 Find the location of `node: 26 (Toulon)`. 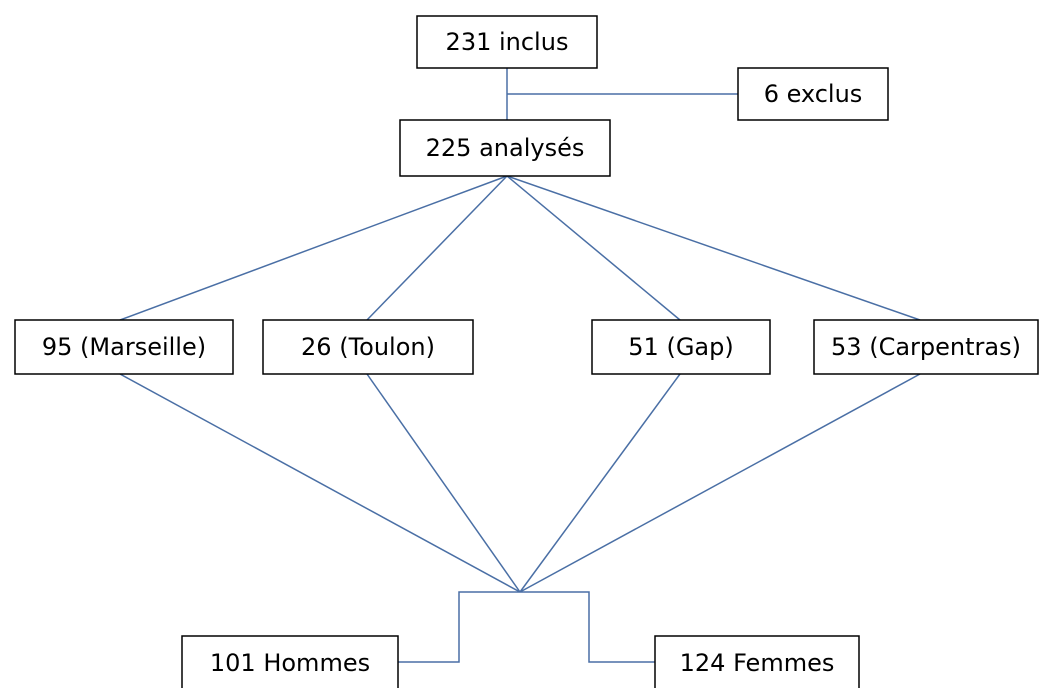

node: 26 (Toulon) is located at coordinates (368, 347).